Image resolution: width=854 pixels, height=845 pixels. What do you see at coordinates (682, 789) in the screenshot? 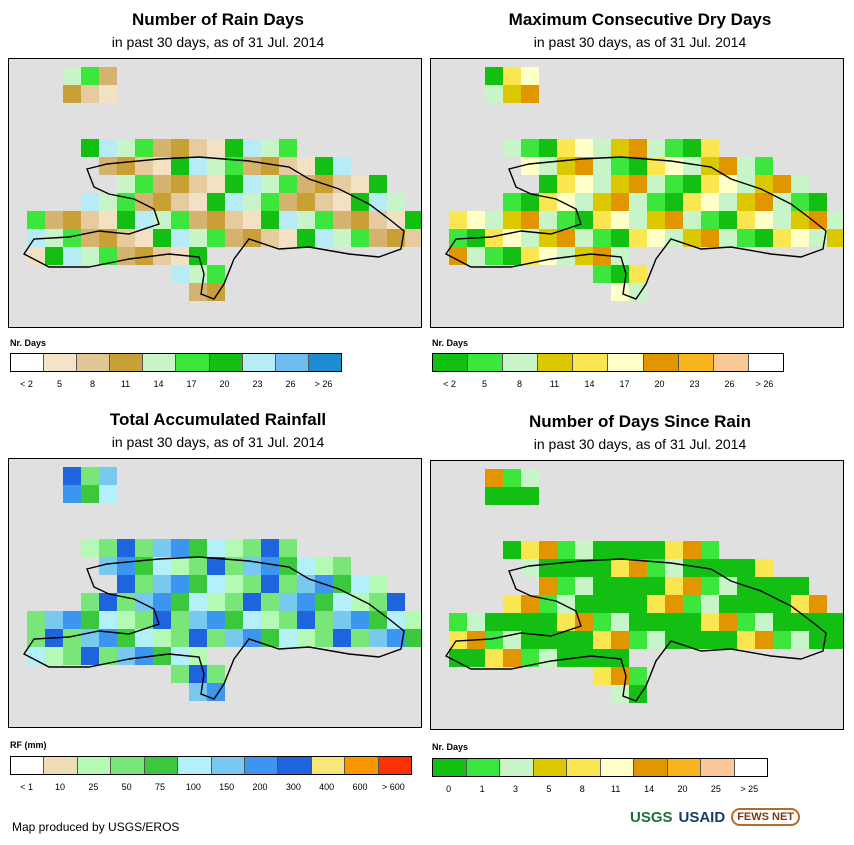
I see `legend-tick-label: 20` at bounding box center [682, 789].